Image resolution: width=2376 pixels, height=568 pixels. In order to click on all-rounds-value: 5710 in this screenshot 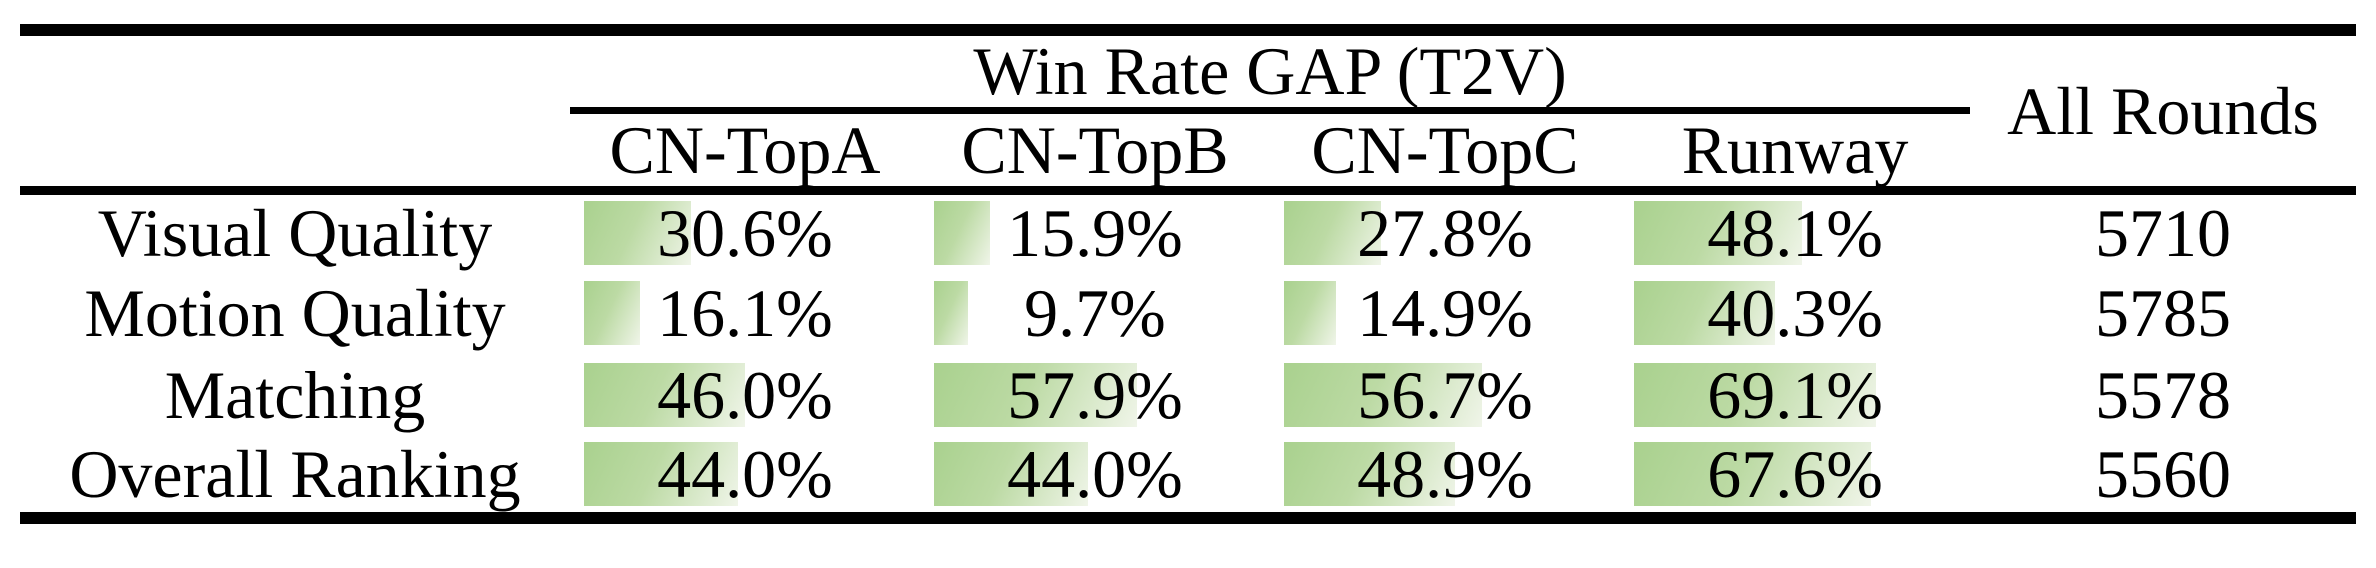, I will do `click(2163, 228)`.